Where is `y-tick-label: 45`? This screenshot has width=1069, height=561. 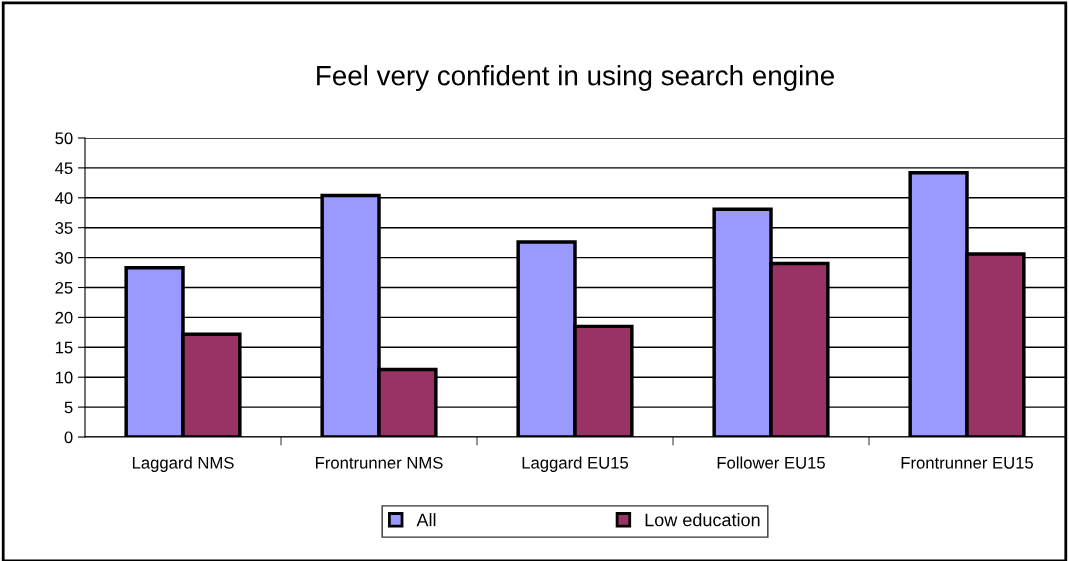
y-tick-label: 45 is located at coordinates (64, 168).